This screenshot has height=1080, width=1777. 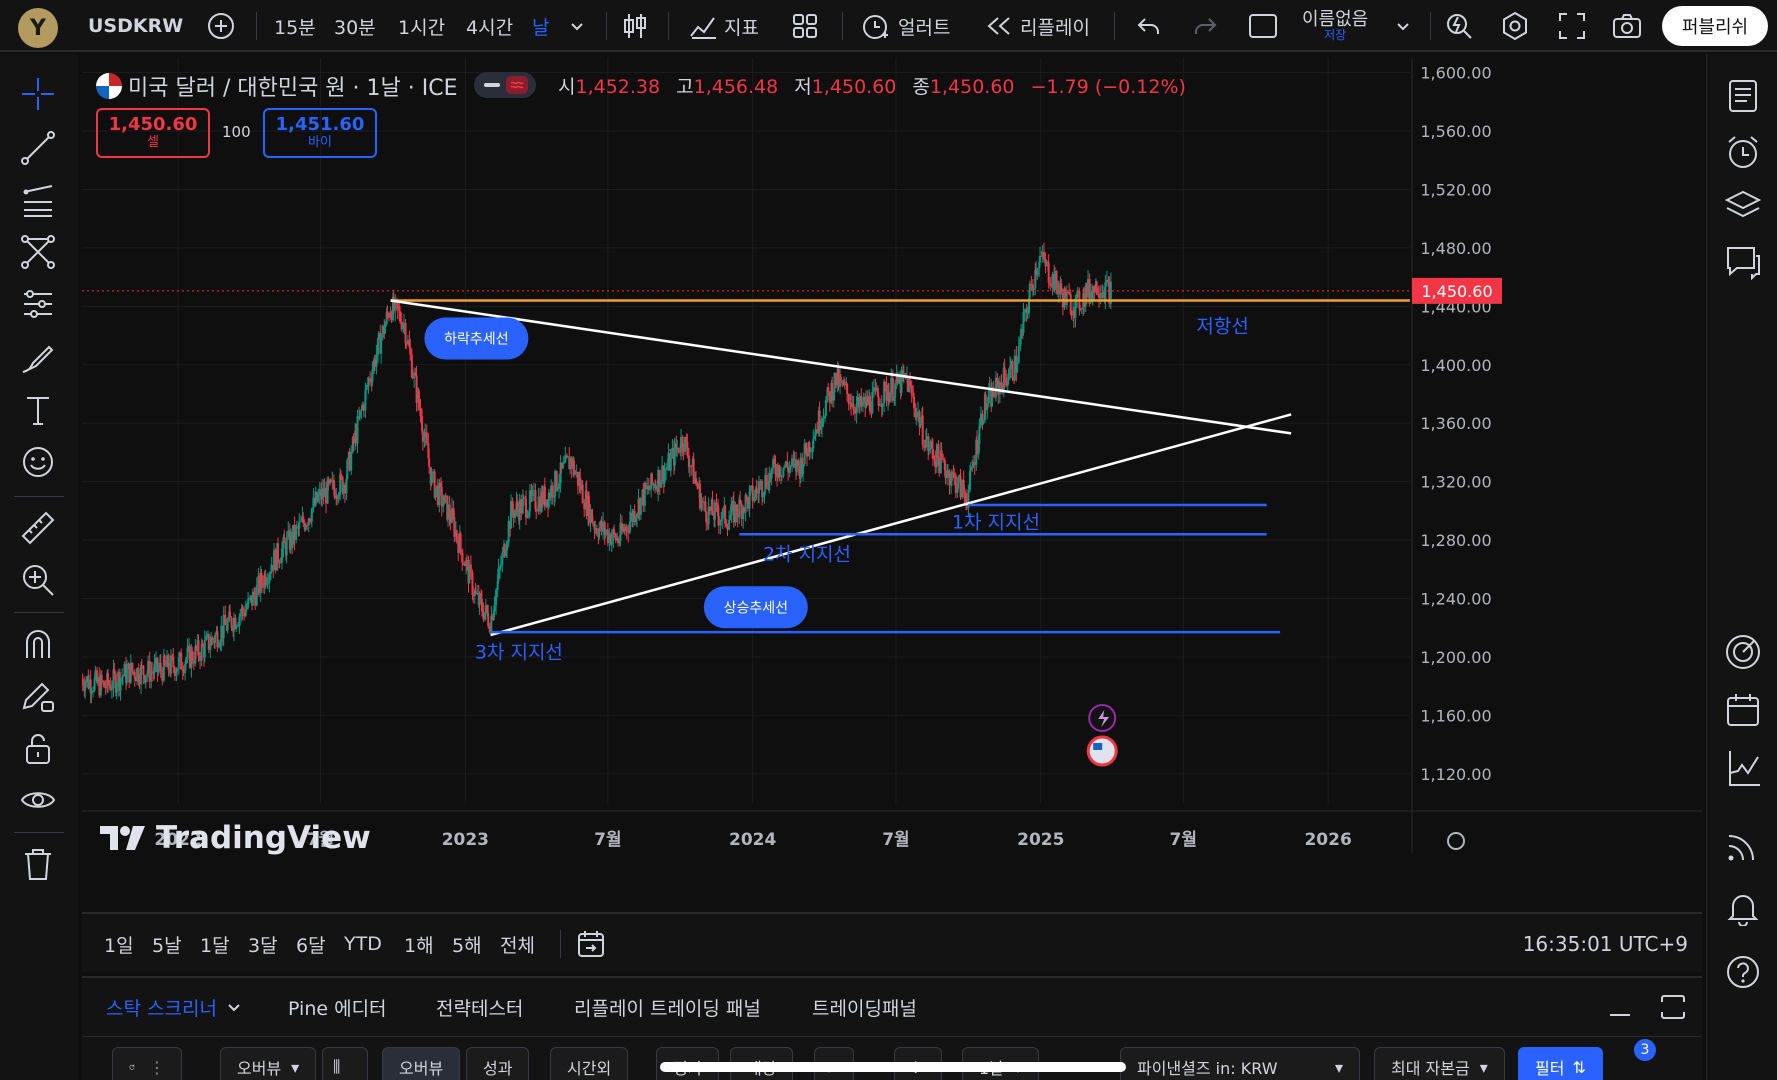 I want to click on chats-button, so click(x=1743, y=262).